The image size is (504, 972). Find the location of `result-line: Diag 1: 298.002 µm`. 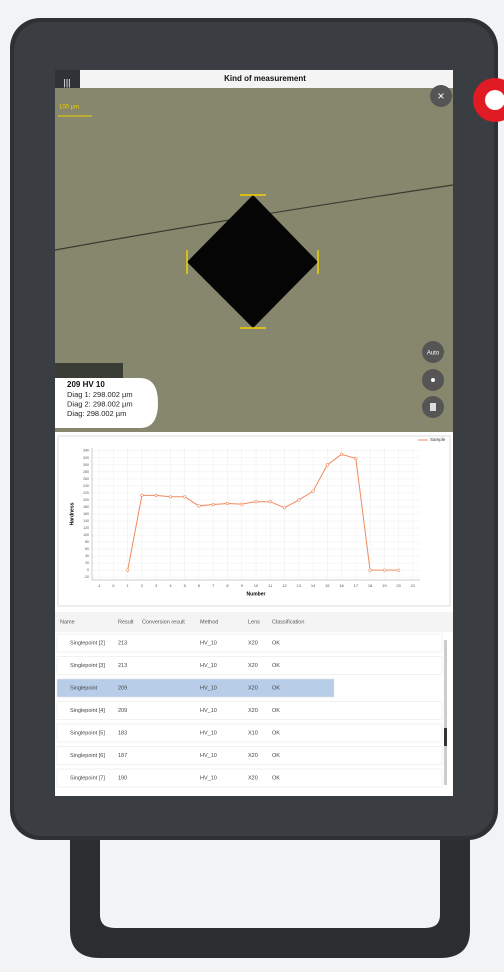

result-line: Diag 1: 298.002 µm is located at coordinates (100, 394).